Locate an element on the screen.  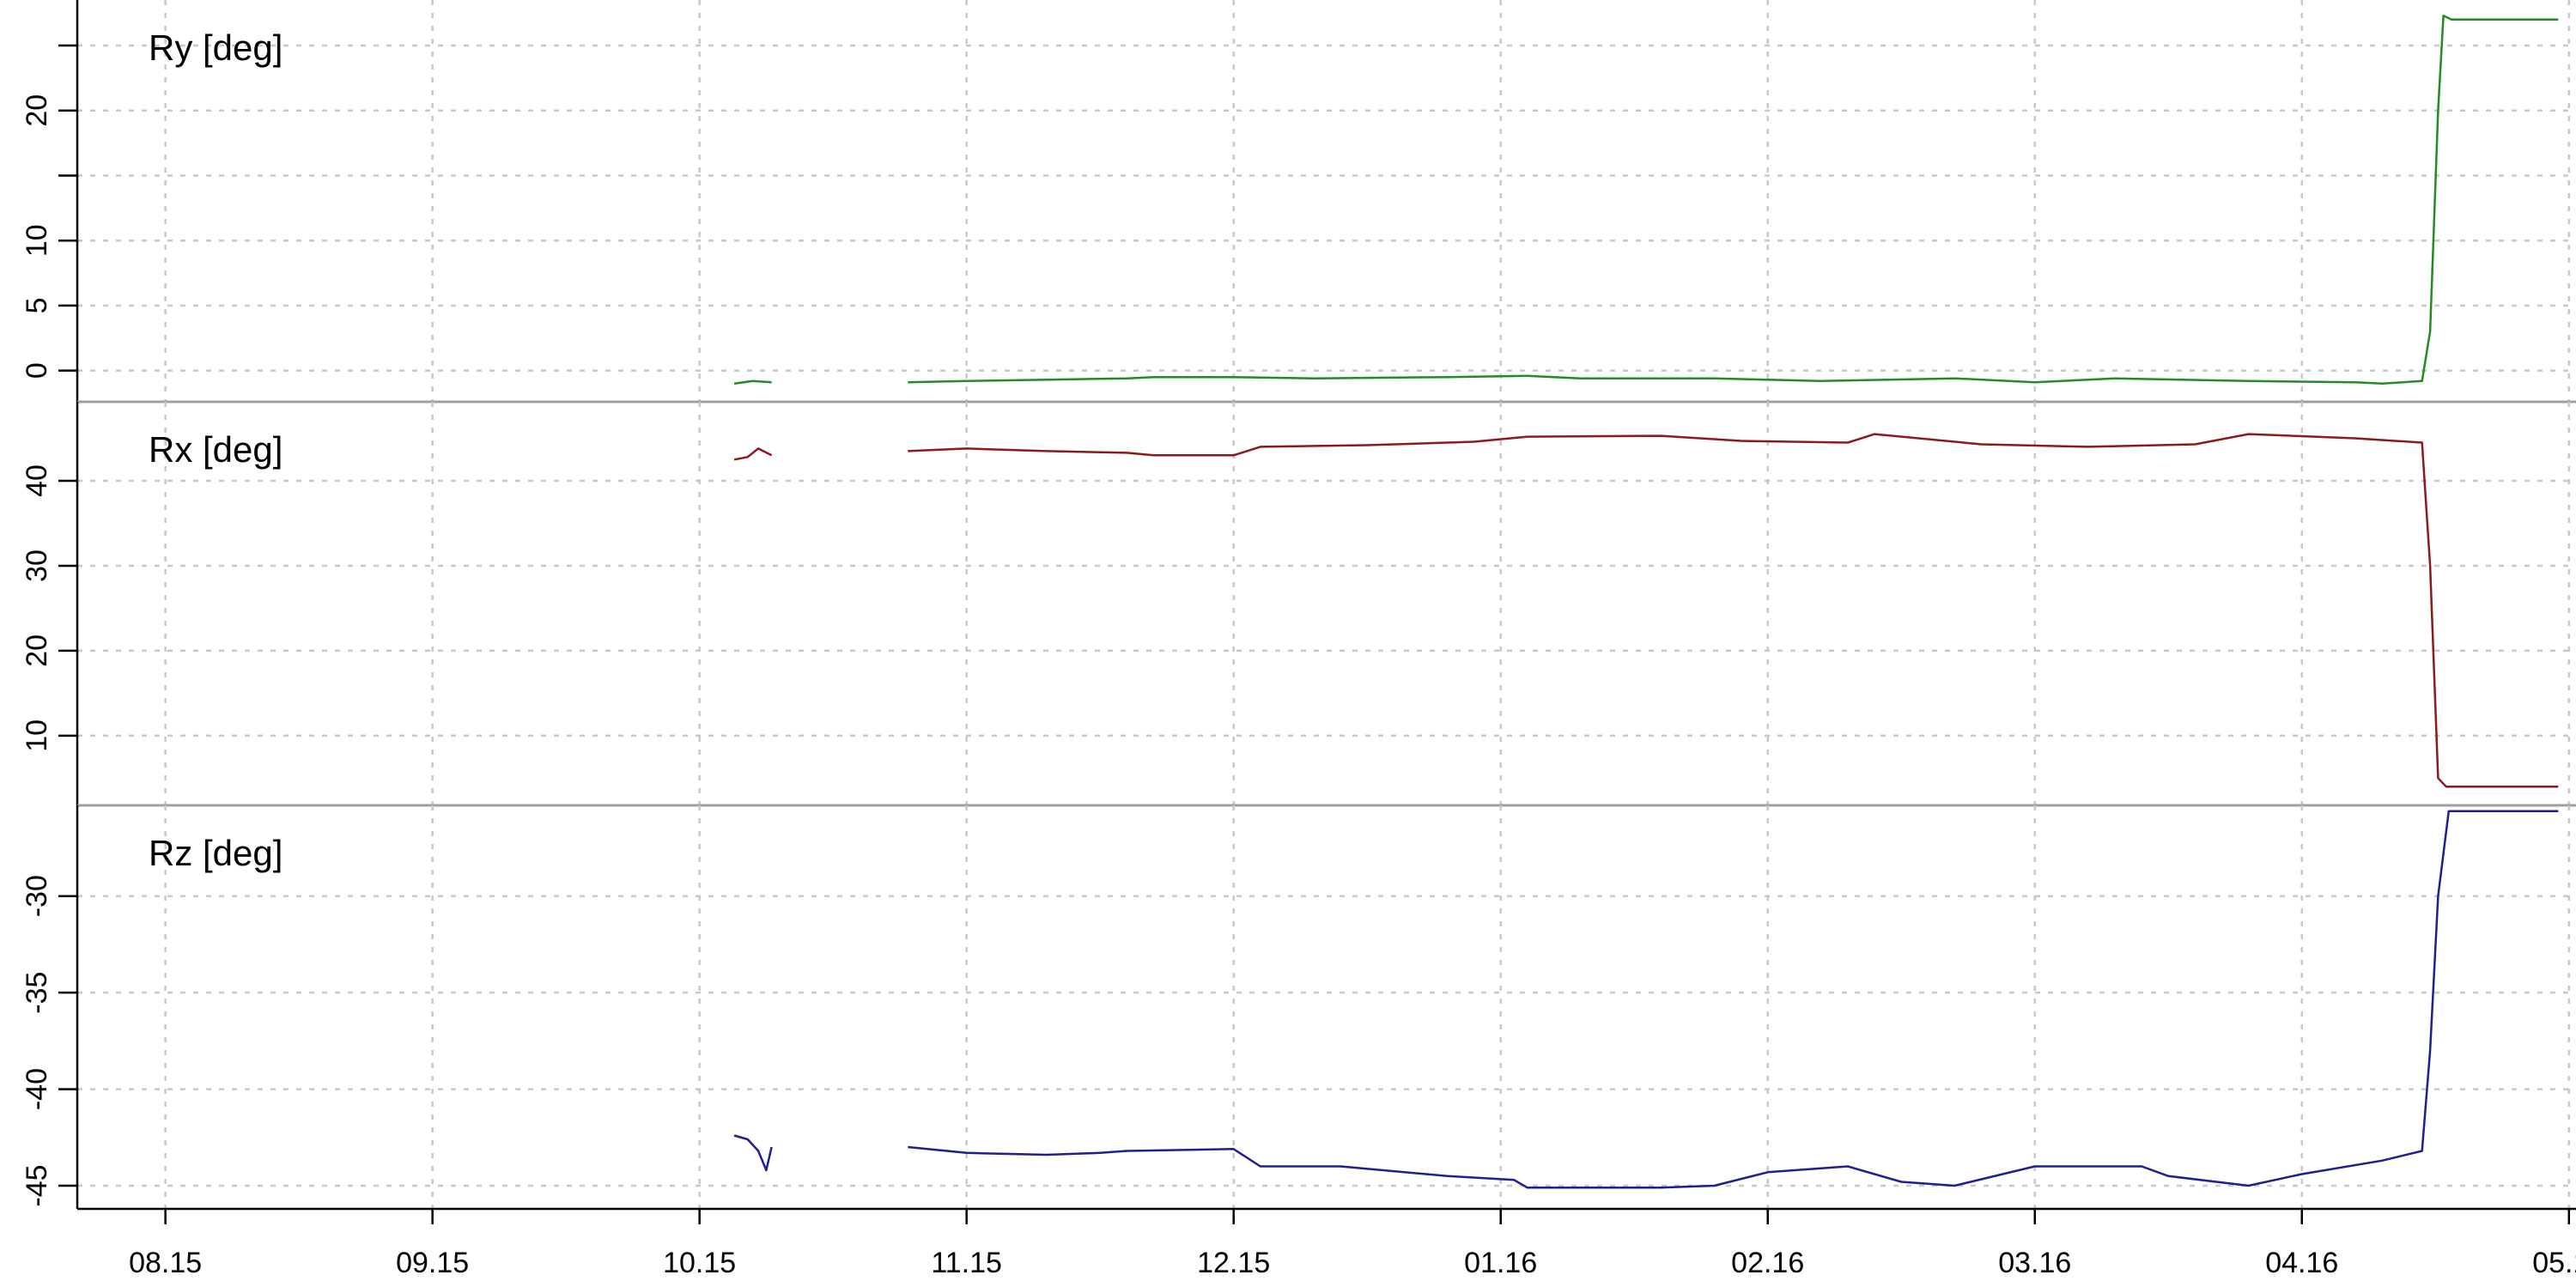
panel-label-ry: Ry [deg] is located at coordinates (216, 47).